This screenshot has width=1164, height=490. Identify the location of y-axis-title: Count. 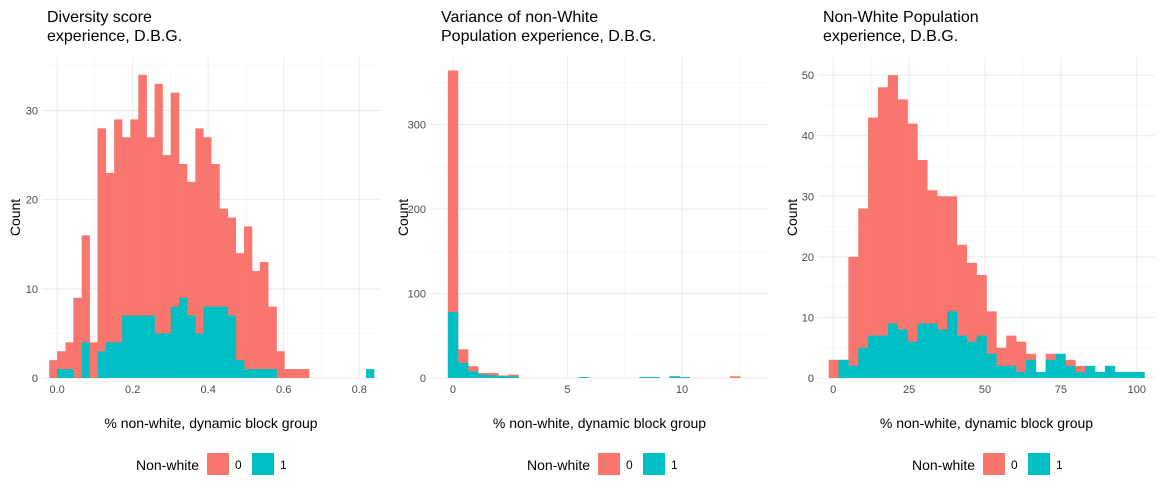
(792, 217).